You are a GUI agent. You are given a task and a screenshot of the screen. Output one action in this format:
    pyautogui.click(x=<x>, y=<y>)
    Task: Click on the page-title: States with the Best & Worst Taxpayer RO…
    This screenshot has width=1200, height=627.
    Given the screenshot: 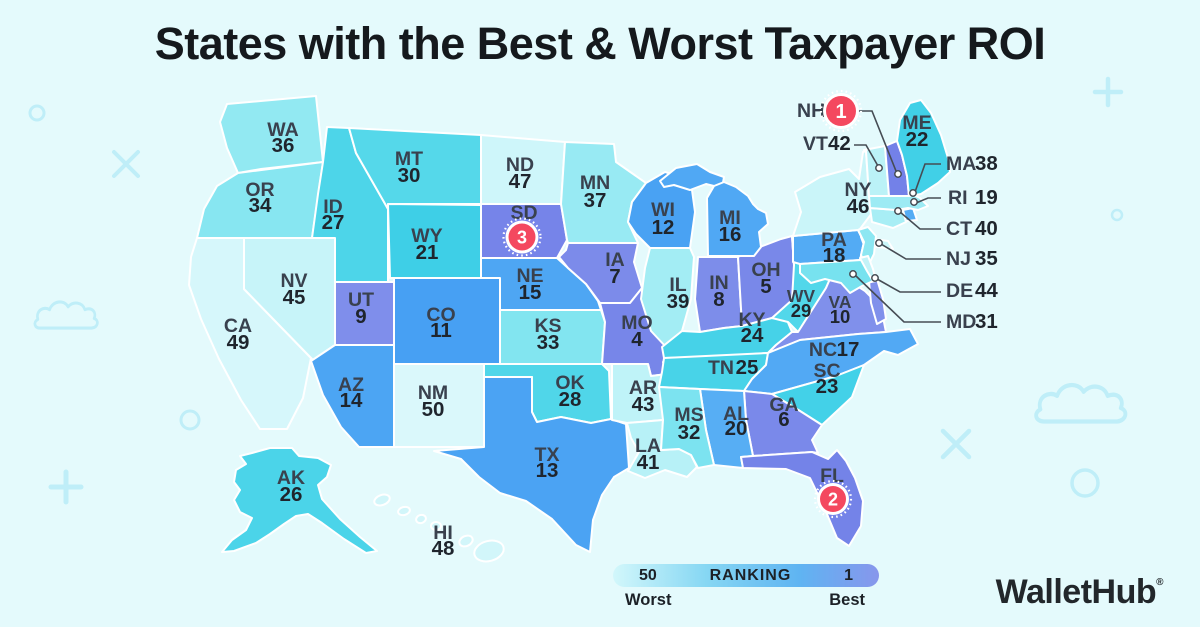 What is the action you would take?
    pyautogui.click(x=600, y=43)
    